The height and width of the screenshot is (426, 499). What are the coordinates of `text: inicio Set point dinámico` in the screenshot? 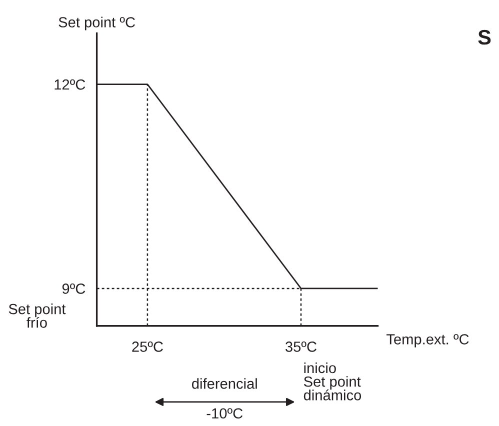 It's located at (333, 381).